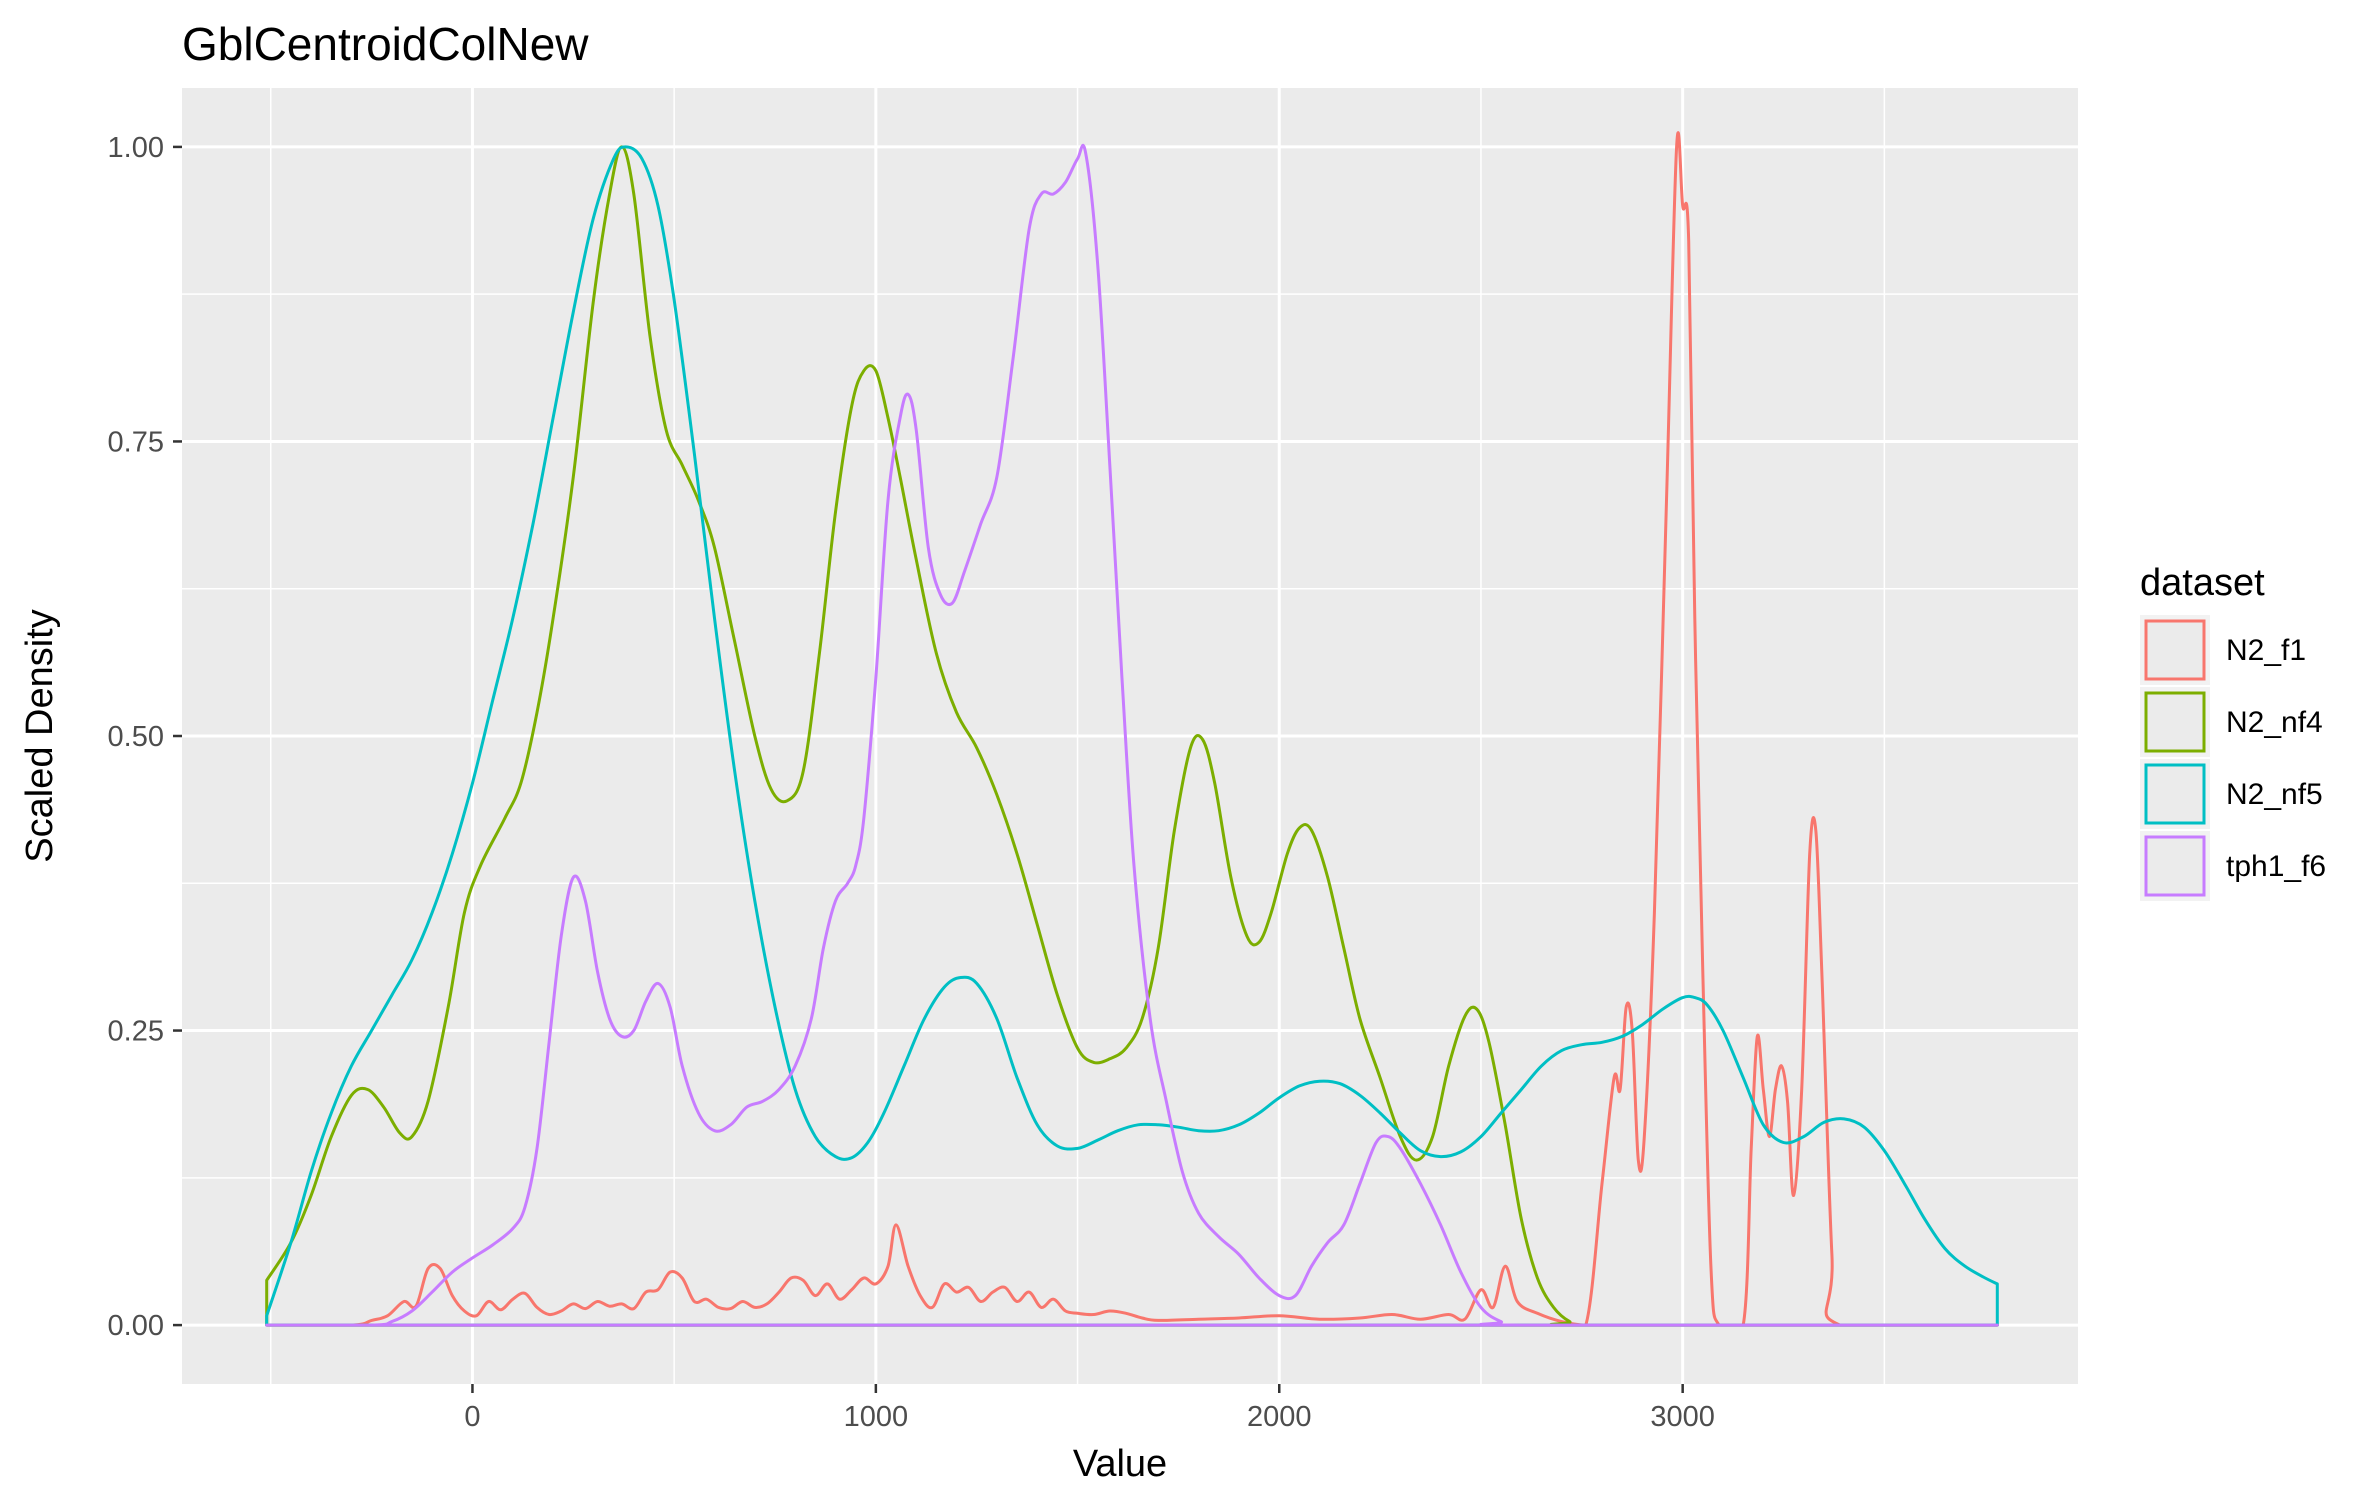  What do you see at coordinates (136, 442) in the screenshot?
I see `y-tick-label: 0.75` at bounding box center [136, 442].